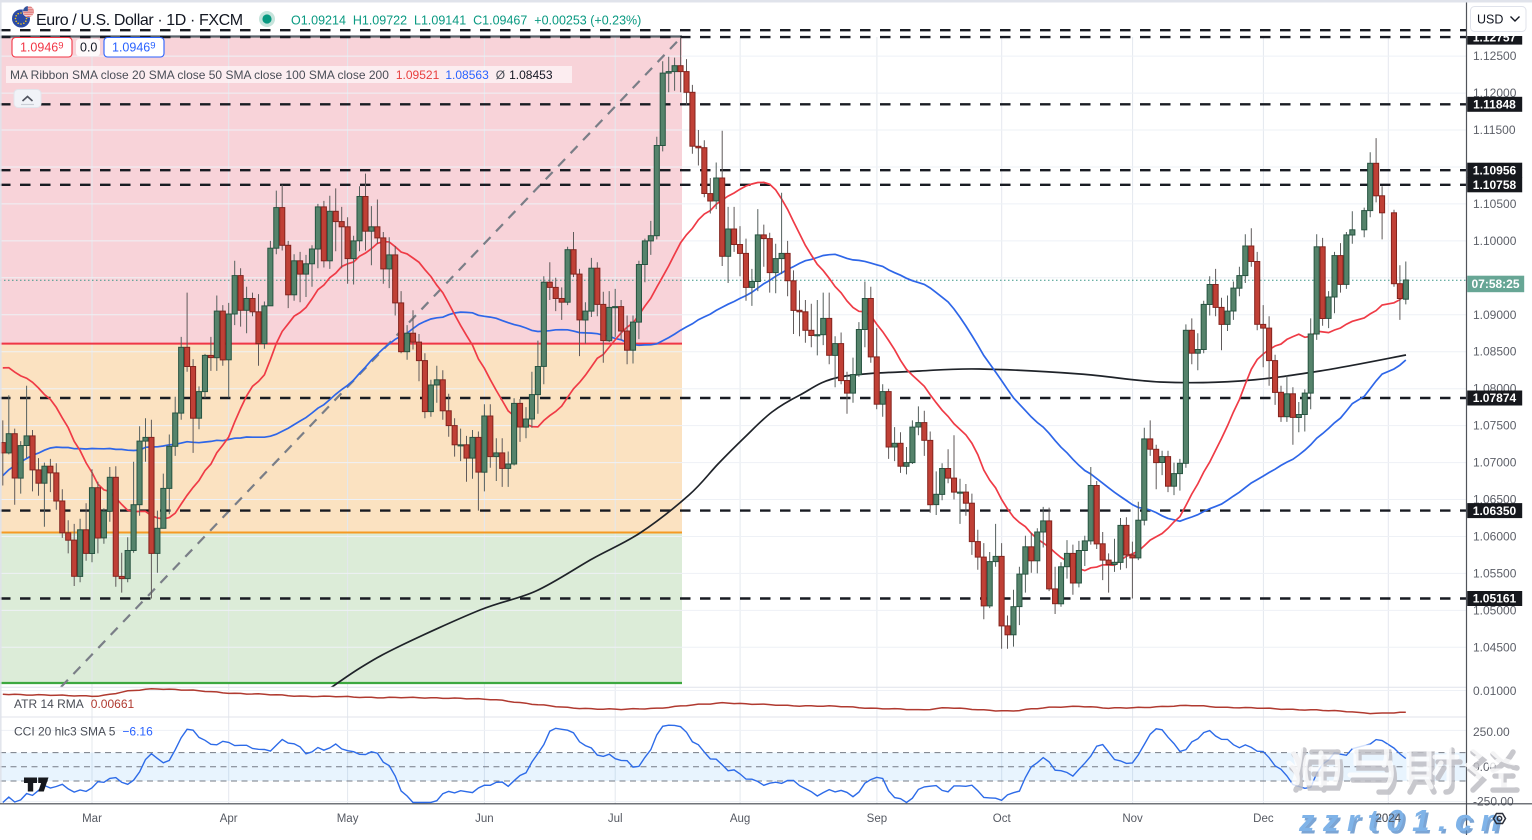 The image size is (1532, 840). What do you see at coordinates (229, 819) in the screenshot?
I see `svg-text: Apr` at bounding box center [229, 819].